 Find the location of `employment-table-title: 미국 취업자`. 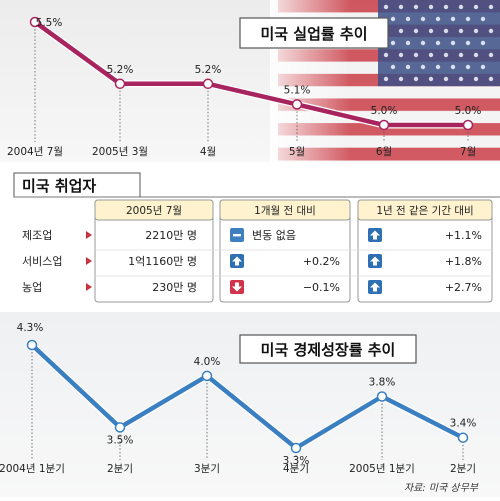

employment-table-title: 미국 취업자 is located at coordinates (59, 186).